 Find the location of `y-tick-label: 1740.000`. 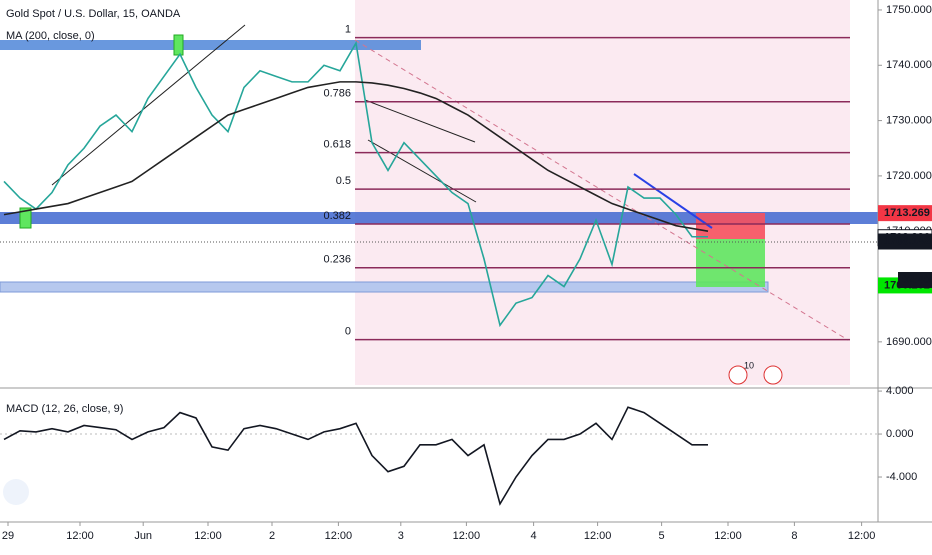

y-tick-label: 1740.000 is located at coordinates (909, 65).